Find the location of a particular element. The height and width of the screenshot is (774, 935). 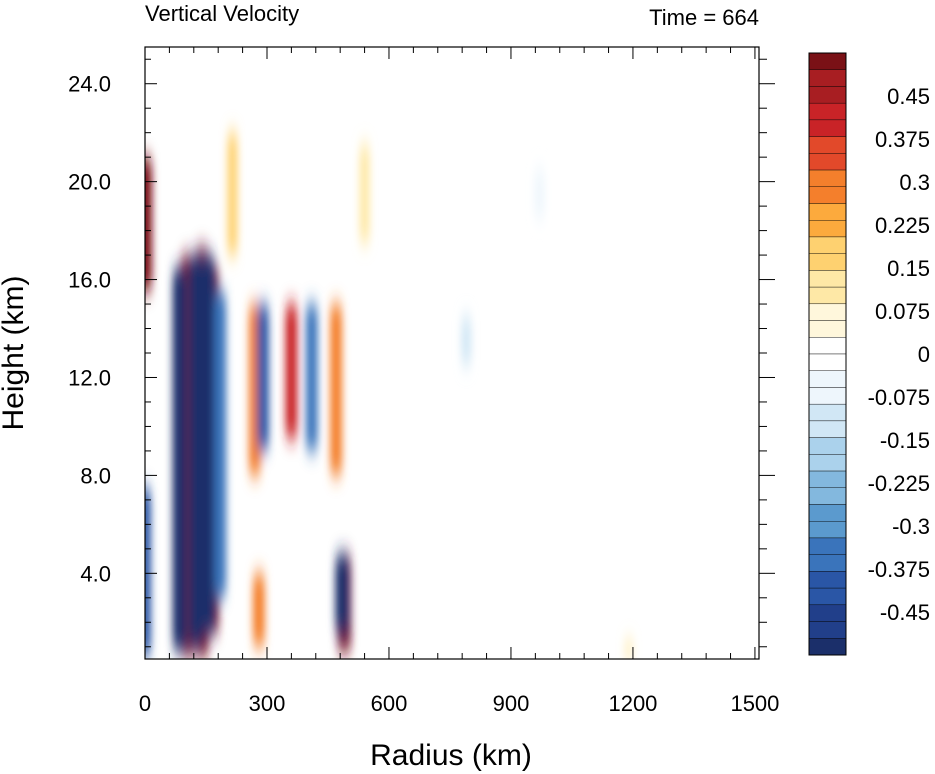

colorbar-label: -0.375 is located at coordinates (899, 569).